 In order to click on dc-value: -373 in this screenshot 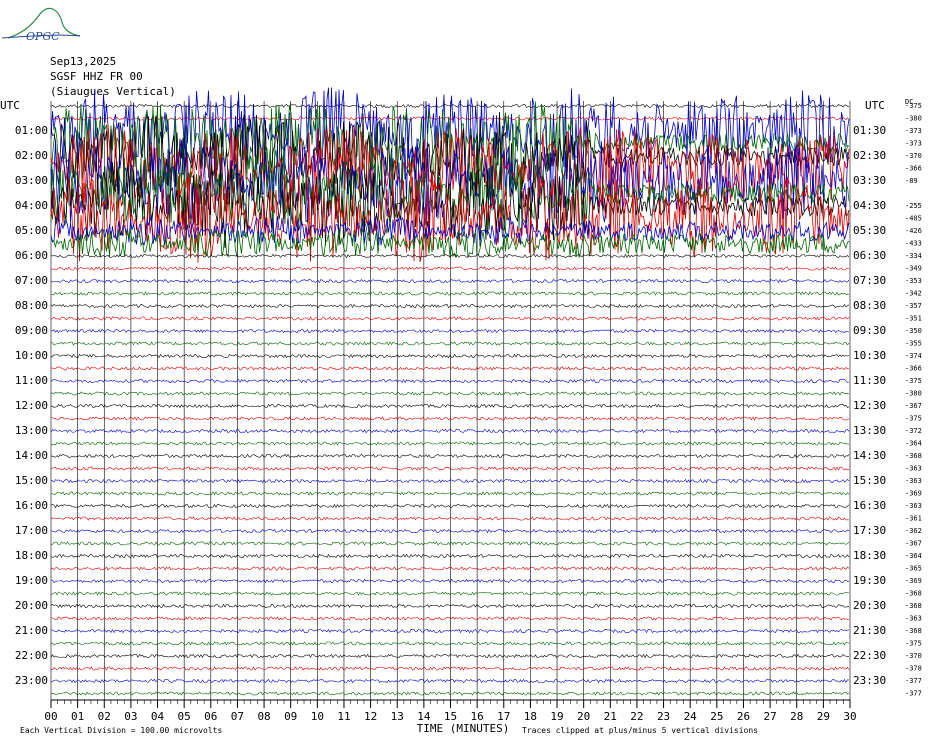, I will do `click(913, 144)`.